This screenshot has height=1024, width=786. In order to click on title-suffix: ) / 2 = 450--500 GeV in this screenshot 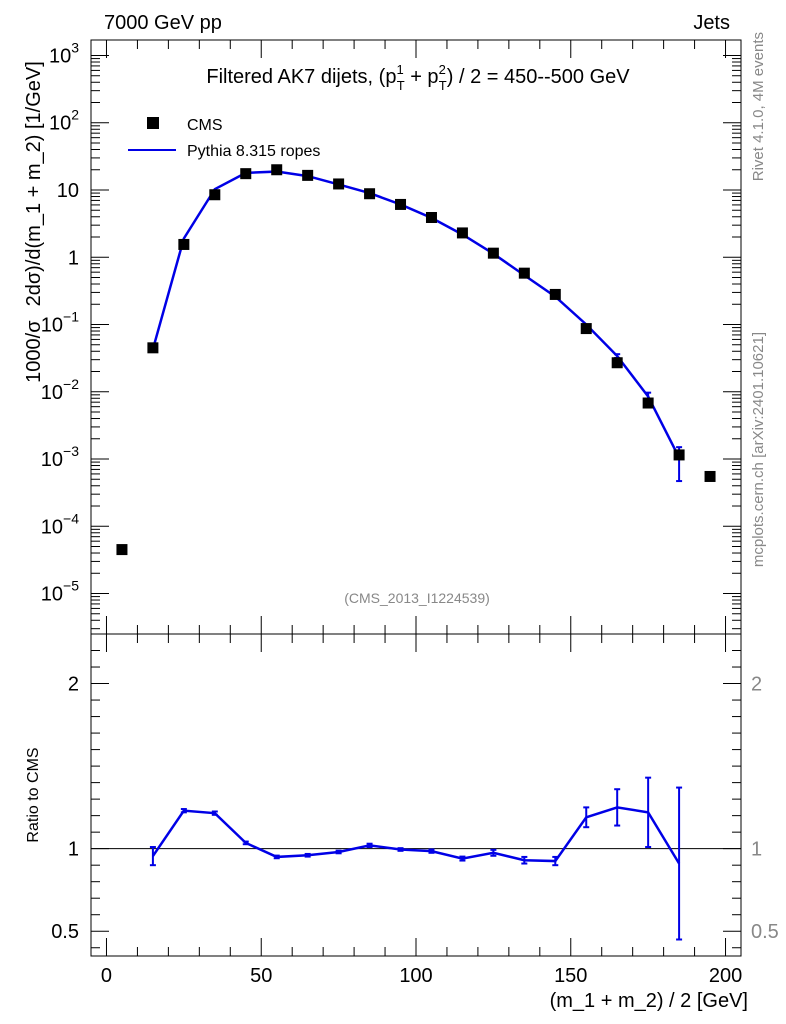, I will do `click(539, 77)`.